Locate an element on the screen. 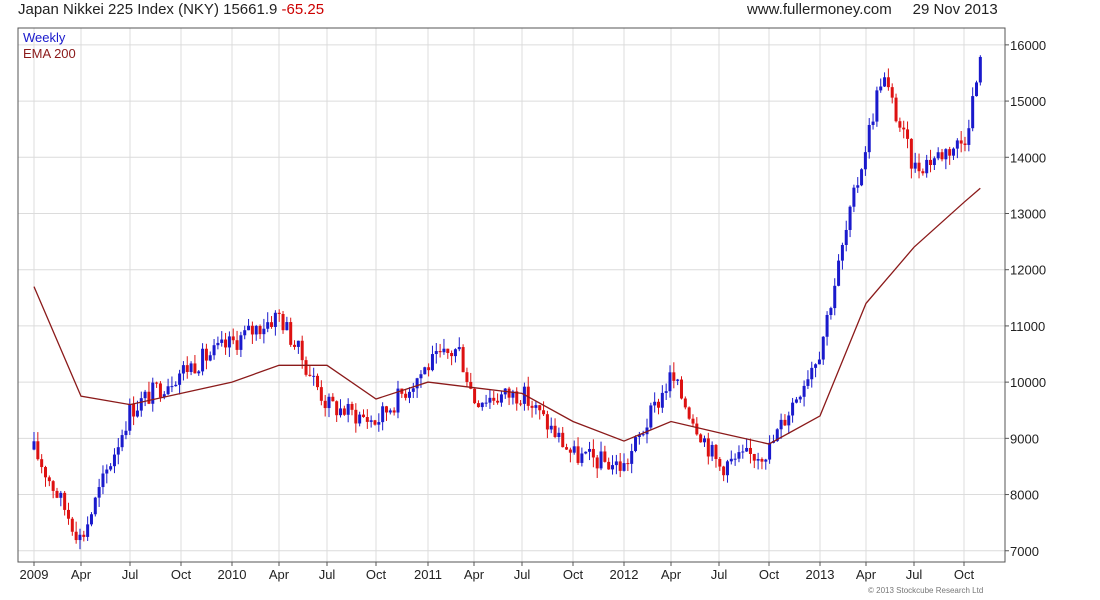  y-tick-label: 12000 is located at coordinates (1028, 270).